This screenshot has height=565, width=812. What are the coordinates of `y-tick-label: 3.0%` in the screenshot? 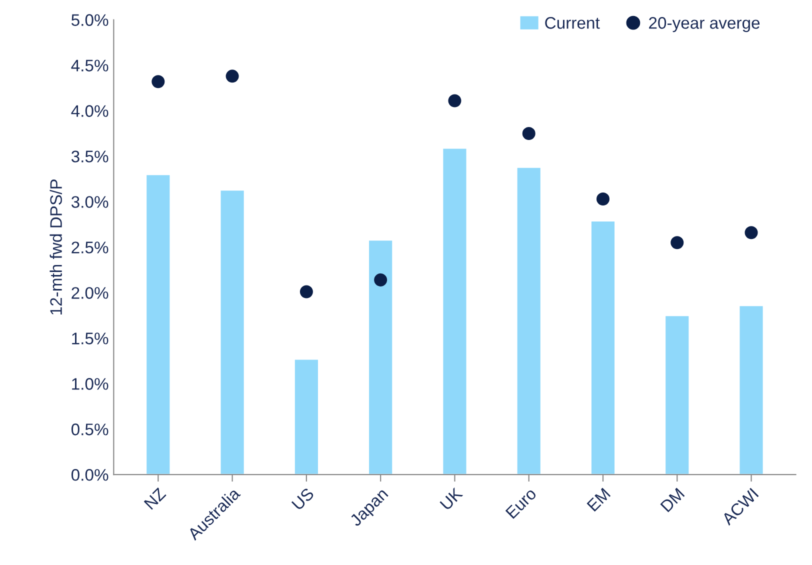 It's located at (89, 202).